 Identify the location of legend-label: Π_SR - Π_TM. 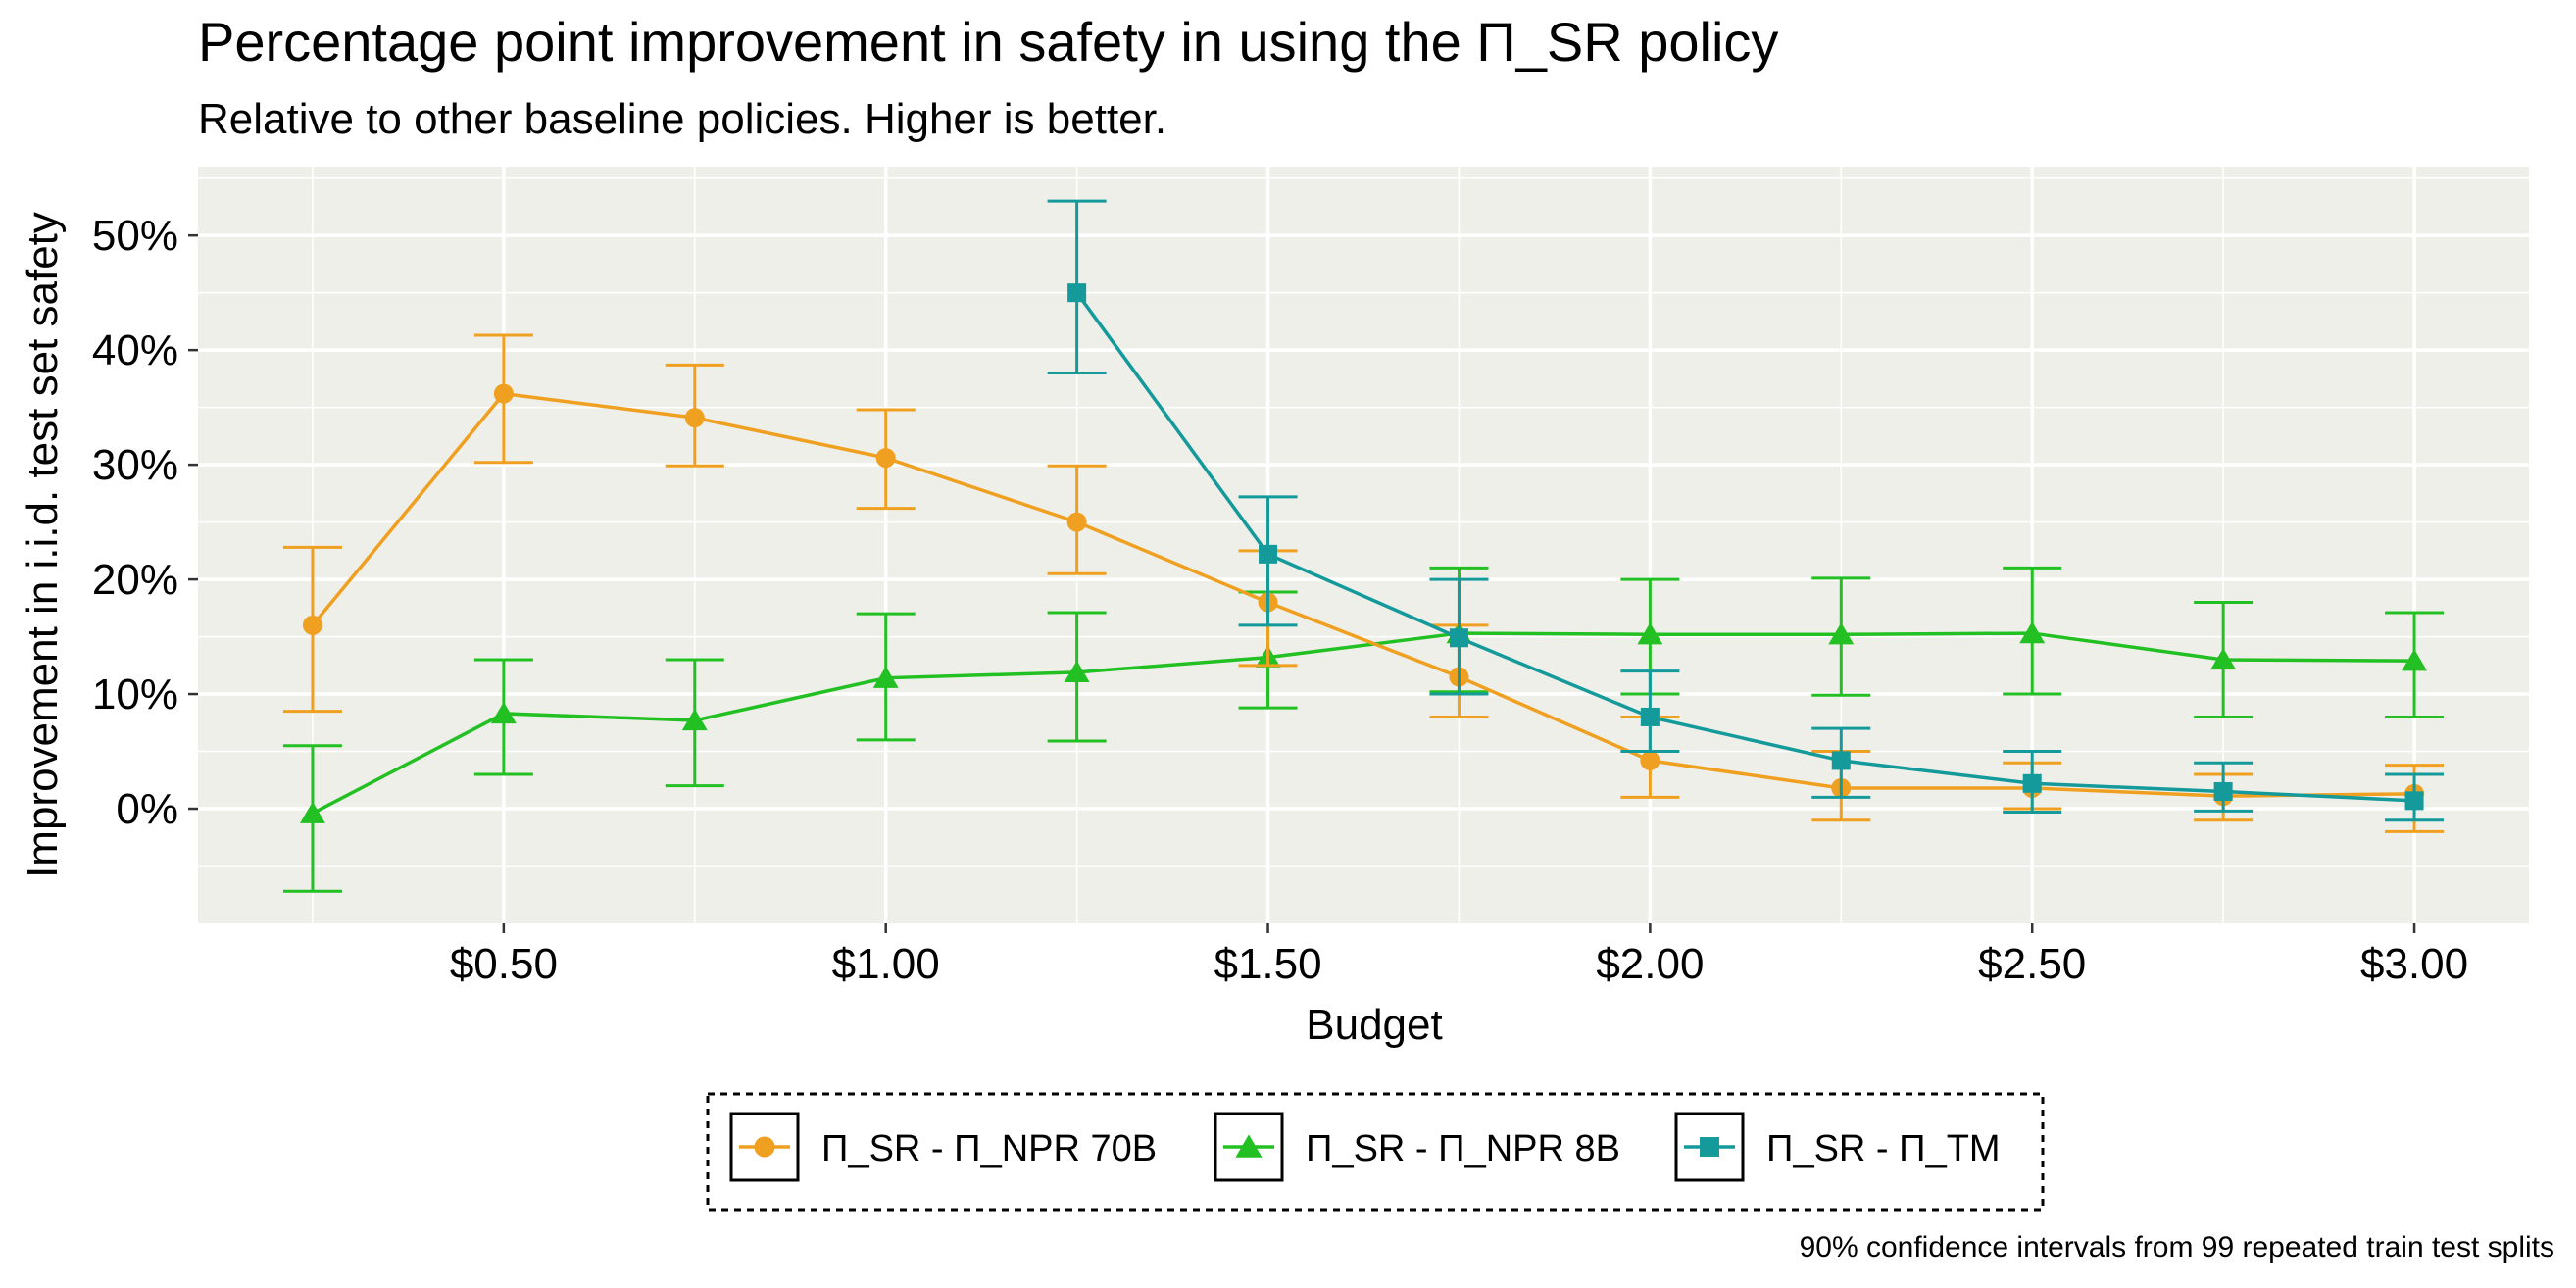
(1883, 1148).